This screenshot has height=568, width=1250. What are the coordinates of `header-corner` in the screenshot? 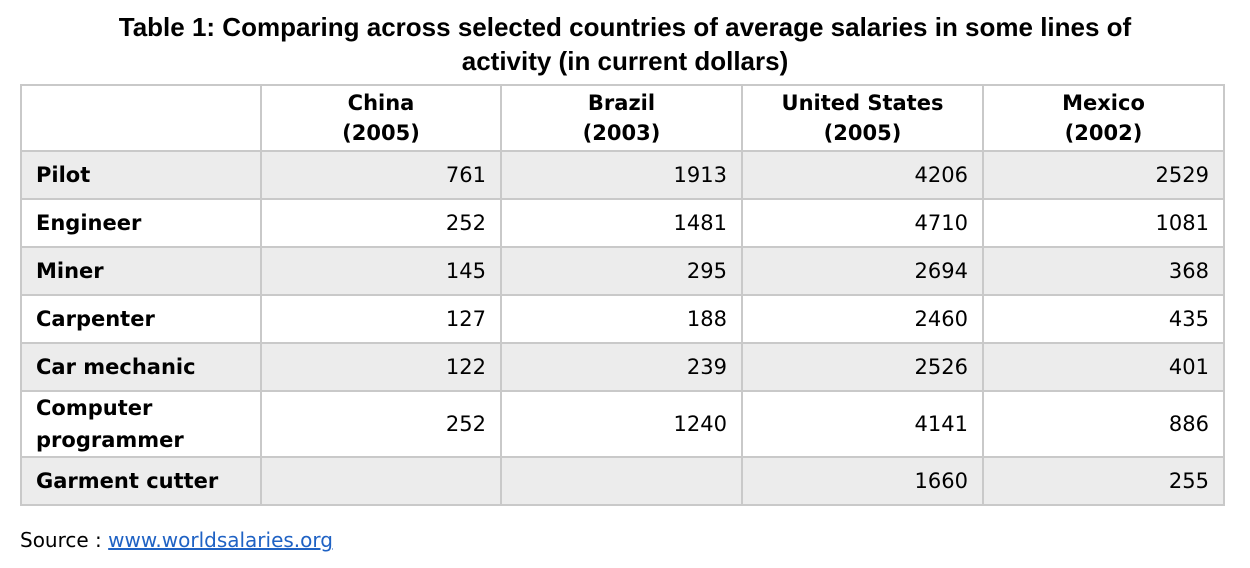 It's located at (141, 118).